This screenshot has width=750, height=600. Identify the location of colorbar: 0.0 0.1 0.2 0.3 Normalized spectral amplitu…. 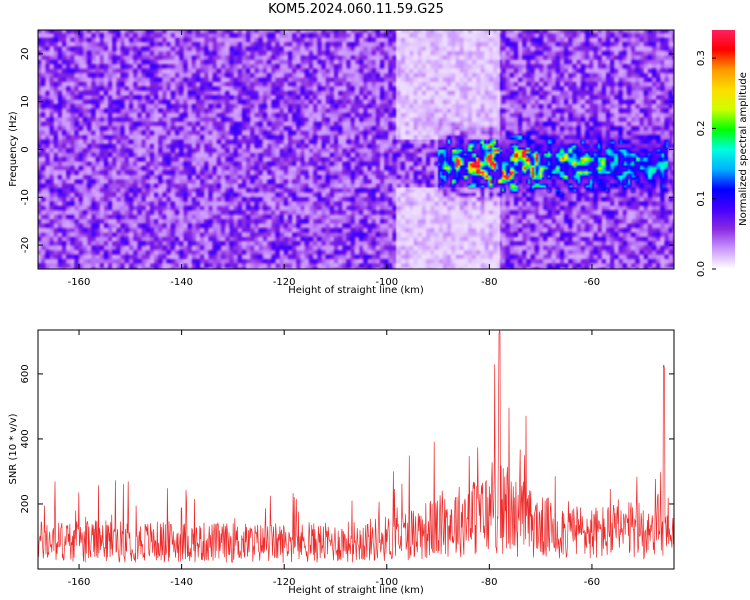
(722, 153).